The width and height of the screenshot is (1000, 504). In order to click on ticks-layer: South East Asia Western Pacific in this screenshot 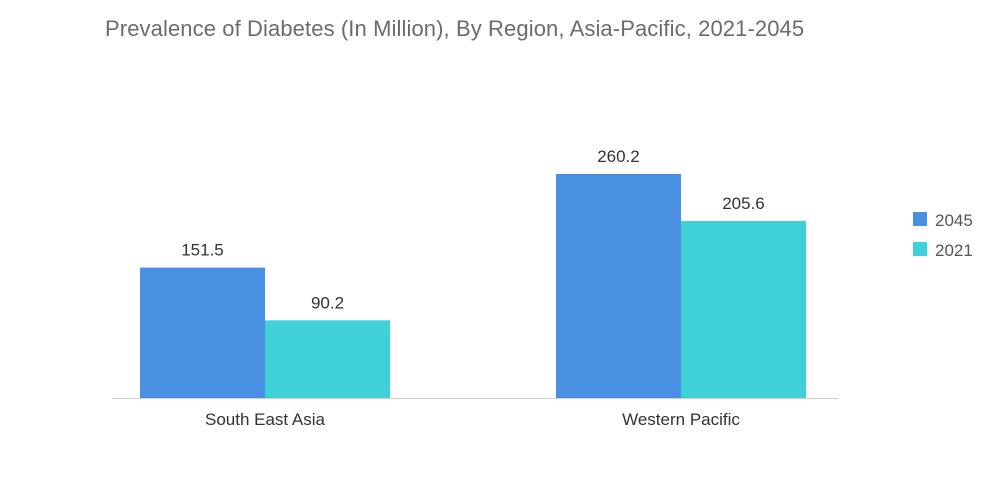, I will do `click(472, 419)`.